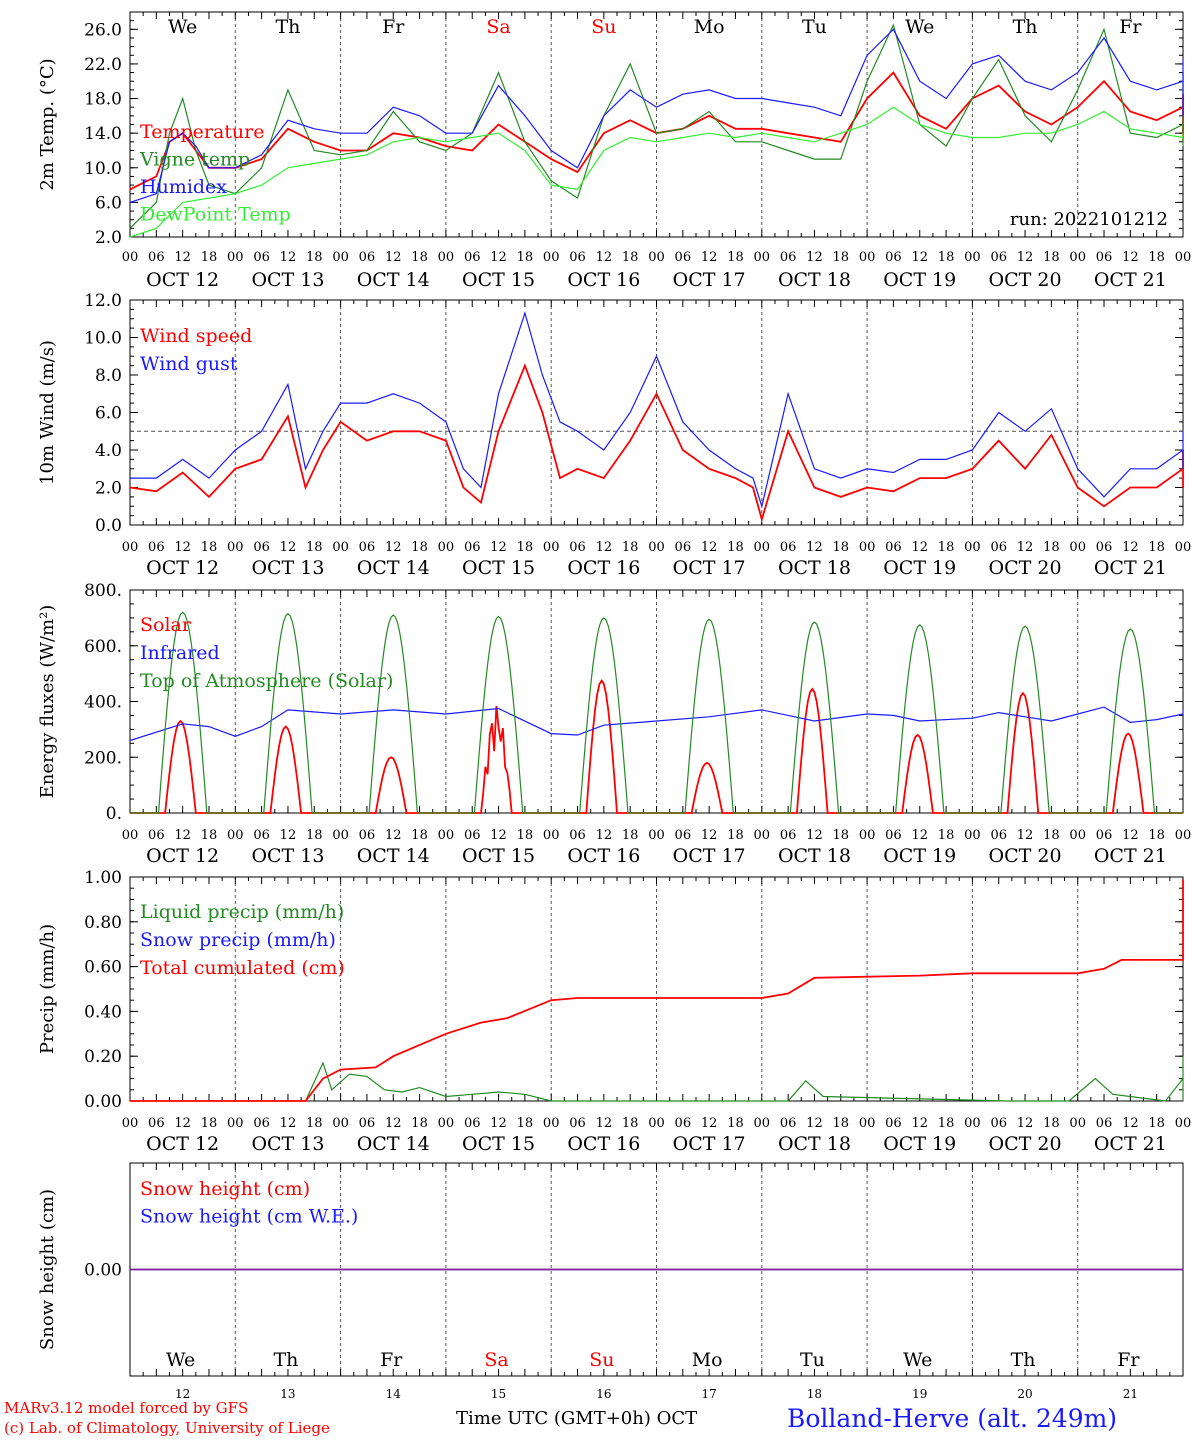 The width and height of the screenshot is (1194, 1440). What do you see at coordinates (657, 990) in the screenshot?
I see `series-line-total-cumulated-cm-` at bounding box center [657, 990].